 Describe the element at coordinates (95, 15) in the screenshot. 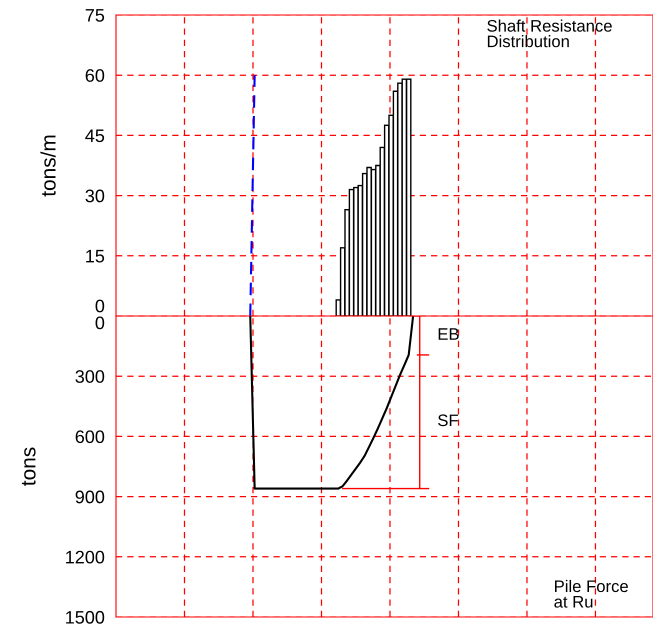

I see `y-tick-label: 75` at that location.